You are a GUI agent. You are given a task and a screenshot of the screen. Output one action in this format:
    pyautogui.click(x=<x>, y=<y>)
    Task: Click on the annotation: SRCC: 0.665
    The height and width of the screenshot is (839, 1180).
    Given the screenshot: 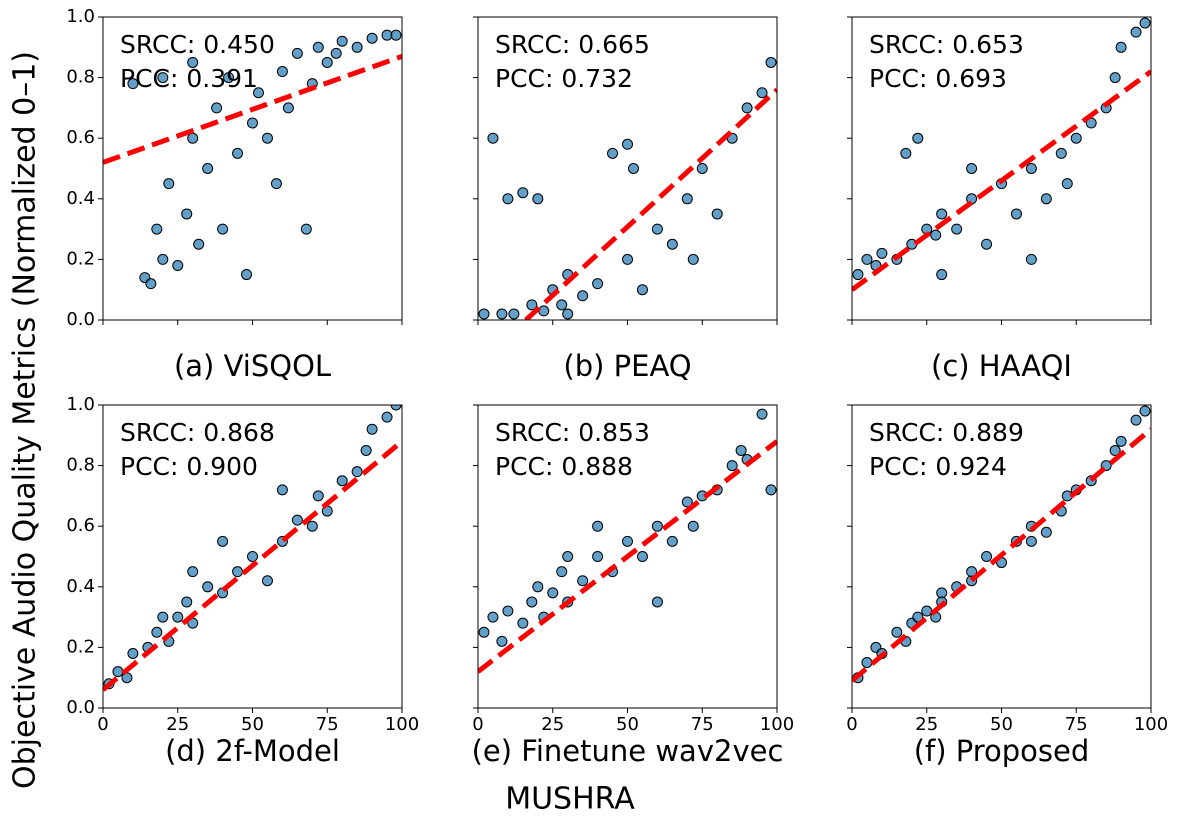 What is the action you would take?
    pyautogui.click(x=572, y=44)
    